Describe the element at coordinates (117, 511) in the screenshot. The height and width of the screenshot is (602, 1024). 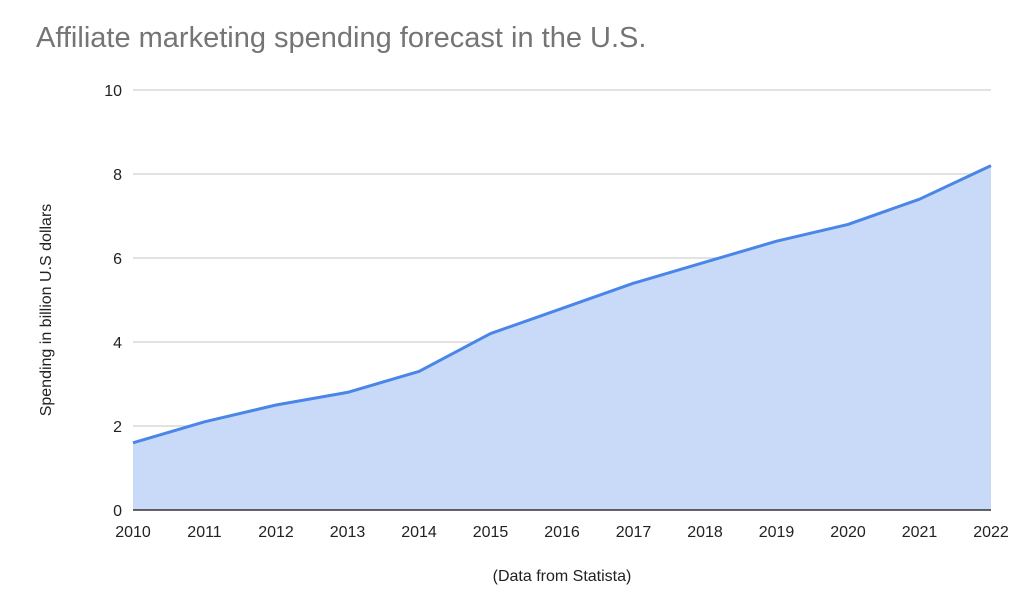
I see `y-tick-label: 0` at that location.